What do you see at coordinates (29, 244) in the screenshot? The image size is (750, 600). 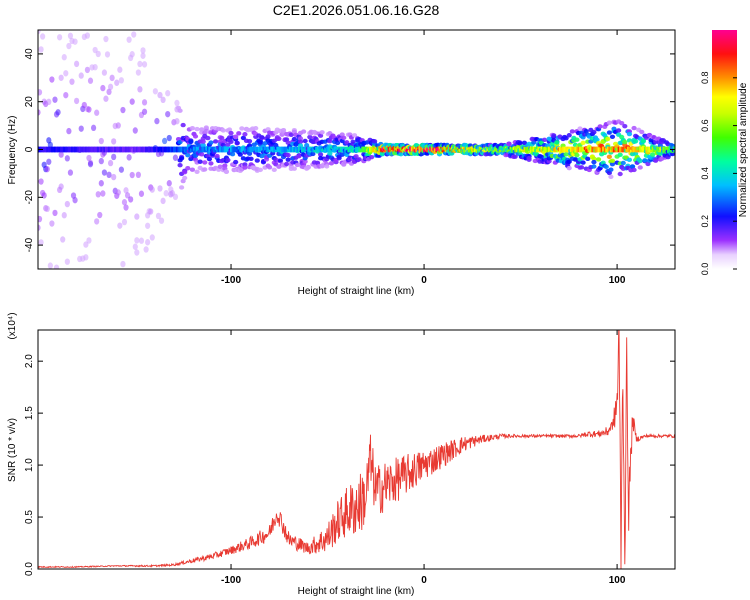 I see `y-tick-label: -40` at bounding box center [29, 244].